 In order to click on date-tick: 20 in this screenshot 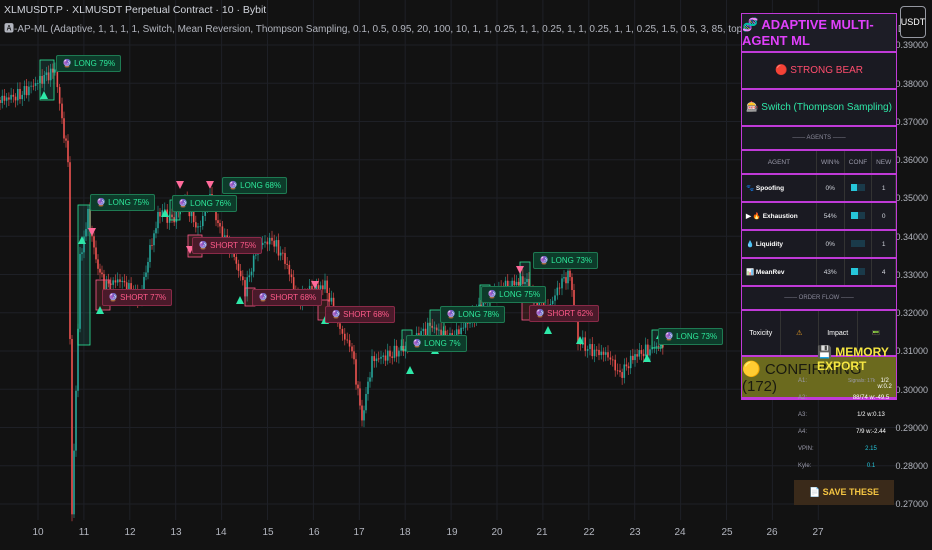, I will do `click(497, 532)`.